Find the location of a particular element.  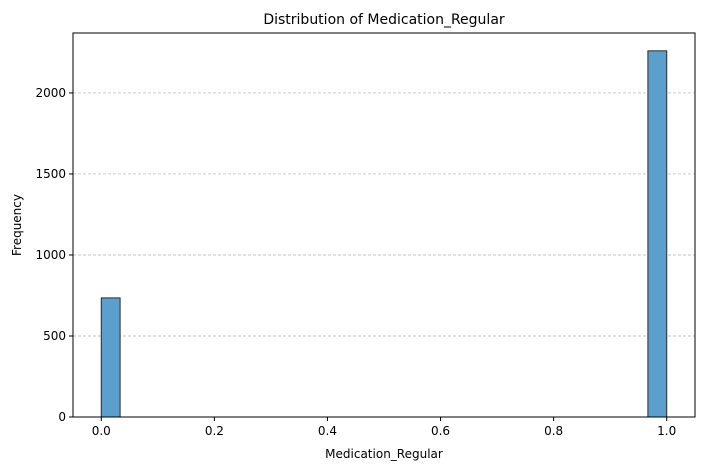

x-tick-label: 0.0 is located at coordinates (101, 431).